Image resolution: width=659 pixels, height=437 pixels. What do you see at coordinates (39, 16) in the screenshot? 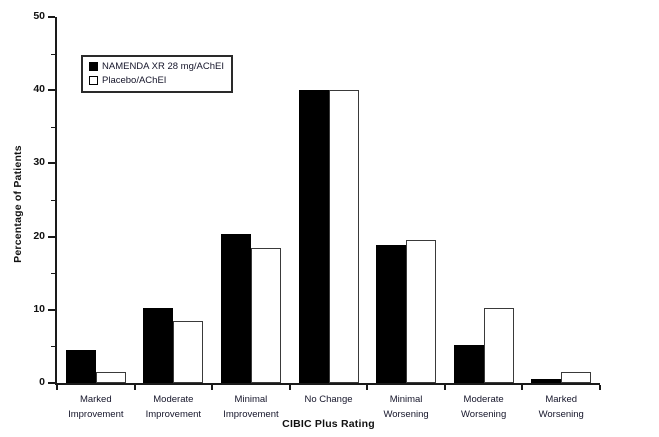
I see `y-tick-label: 50` at bounding box center [39, 16].